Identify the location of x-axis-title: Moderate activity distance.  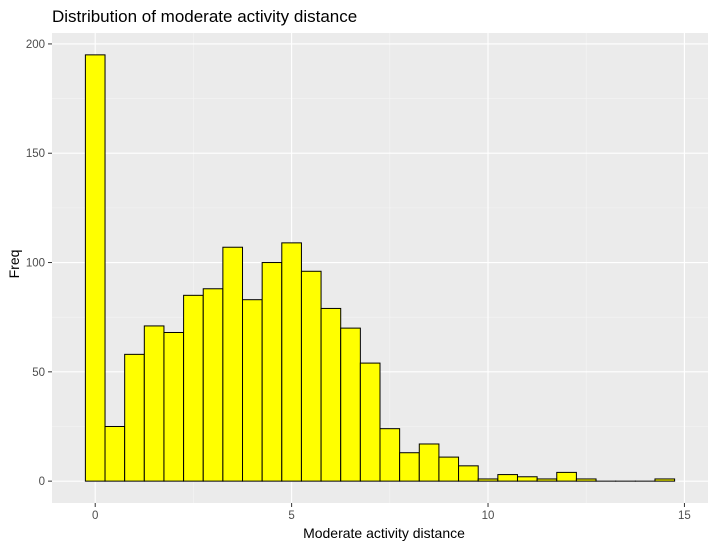
(384, 533).